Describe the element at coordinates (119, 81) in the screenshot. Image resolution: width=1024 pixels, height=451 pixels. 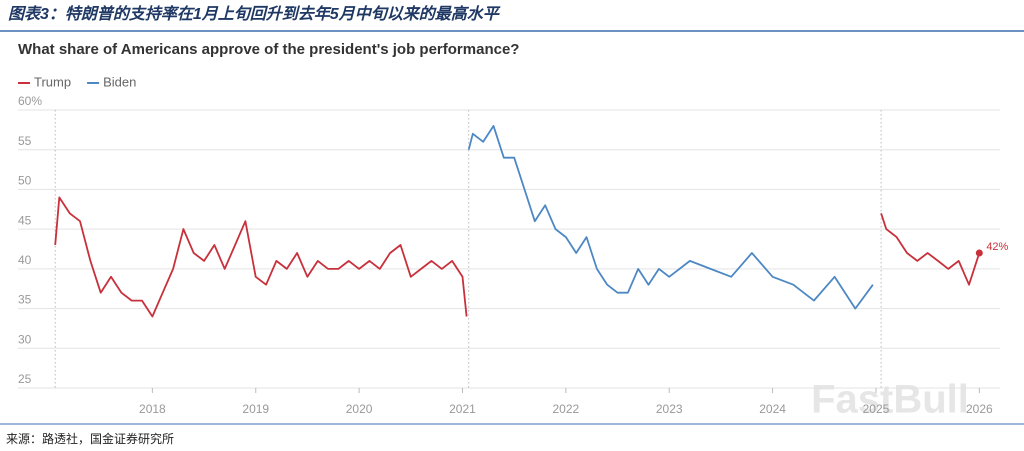
I see `legend-label: Biden` at that location.